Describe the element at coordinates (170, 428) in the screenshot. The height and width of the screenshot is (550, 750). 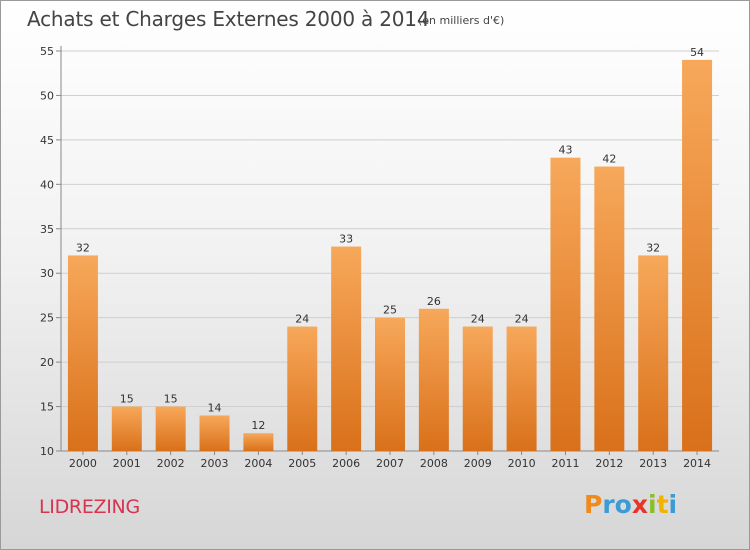
I see `bar-2002` at that location.